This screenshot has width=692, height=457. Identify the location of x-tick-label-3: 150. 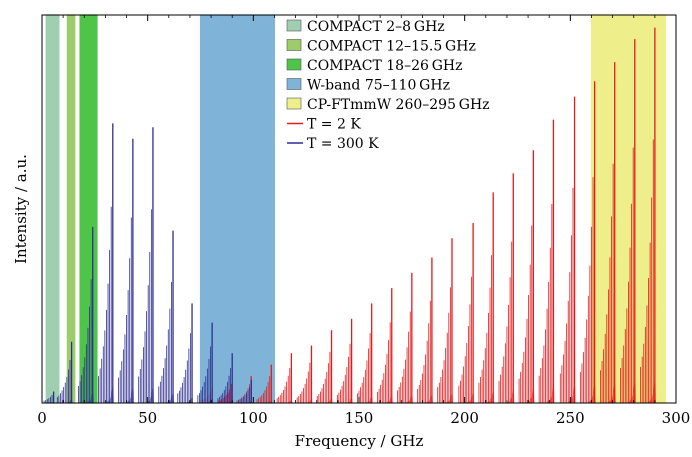
(359, 418).